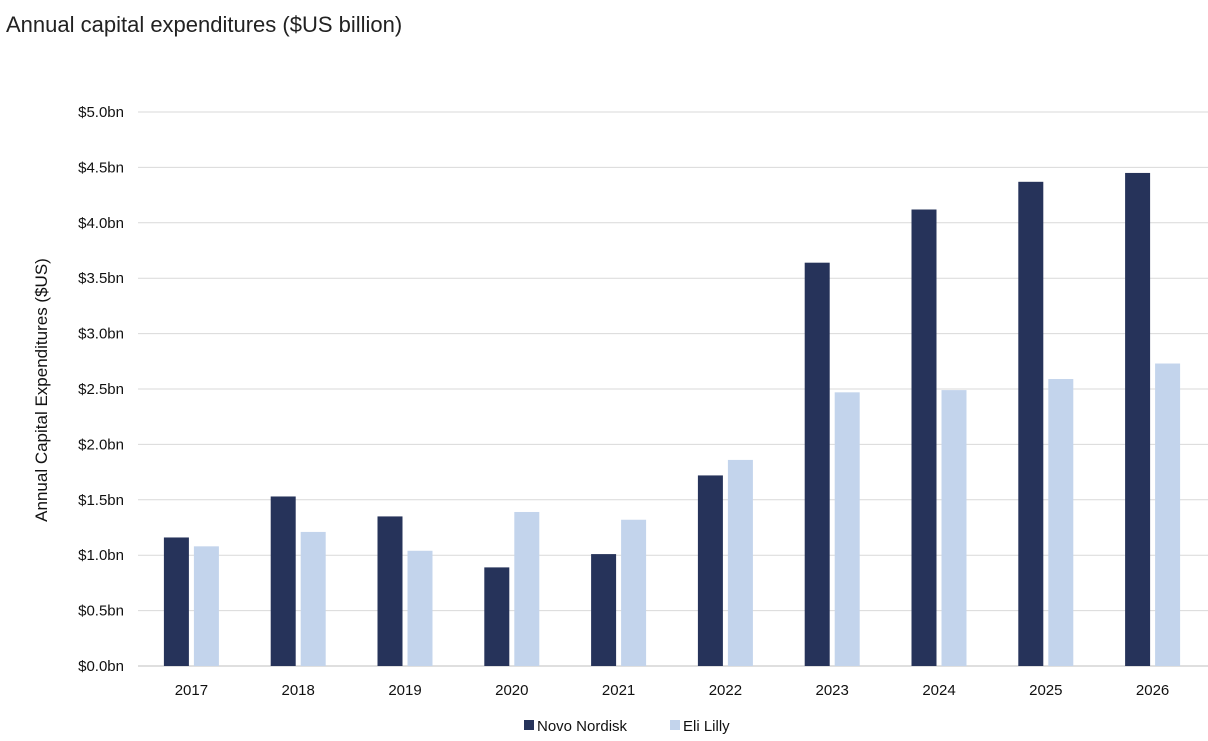  I want to click on y-tick-label: $4.0bn, so click(101, 223).